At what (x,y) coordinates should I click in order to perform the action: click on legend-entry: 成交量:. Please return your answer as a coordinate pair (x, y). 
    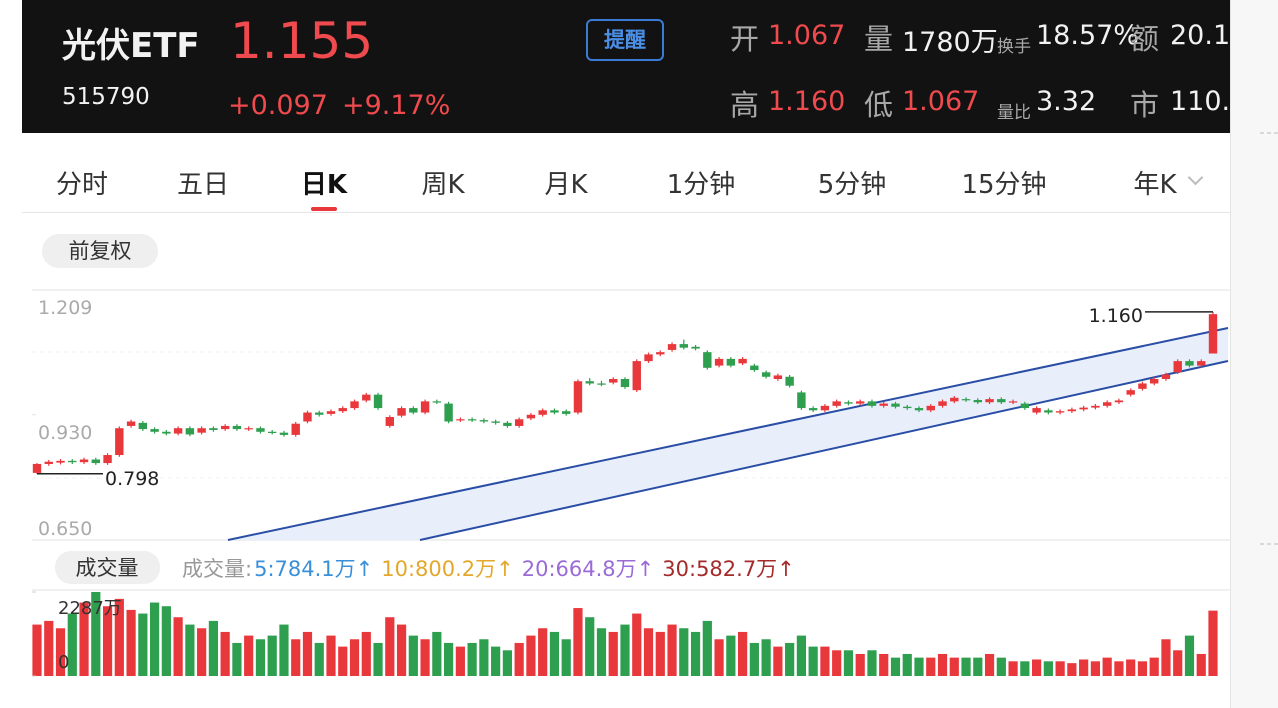
    Looking at the image, I should click on (217, 569).